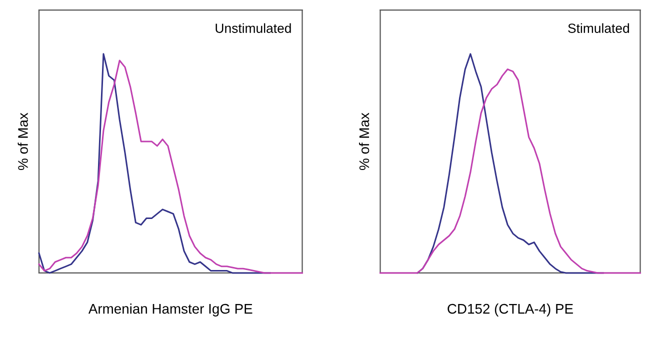 The height and width of the screenshot is (337, 650). I want to click on text: Unstimulated, so click(253, 28).